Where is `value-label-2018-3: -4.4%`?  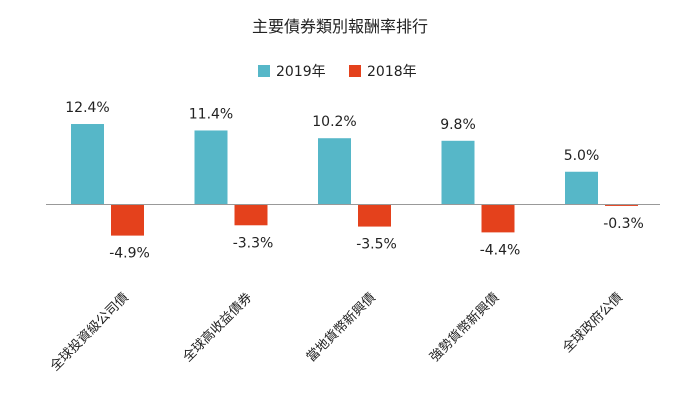 value-label-2018-3: -4.4% is located at coordinates (500, 250).